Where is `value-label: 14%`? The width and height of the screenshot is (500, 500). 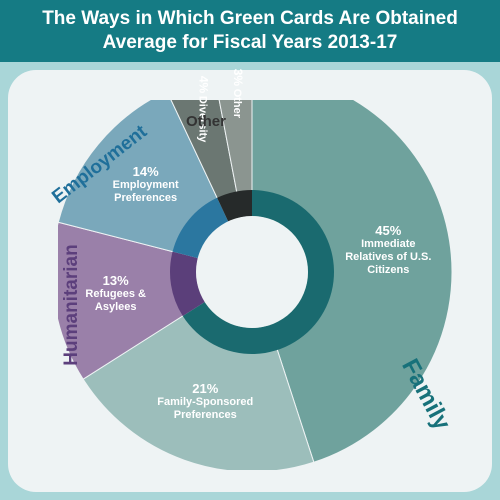
value-label: 14% is located at coordinates (145, 171).